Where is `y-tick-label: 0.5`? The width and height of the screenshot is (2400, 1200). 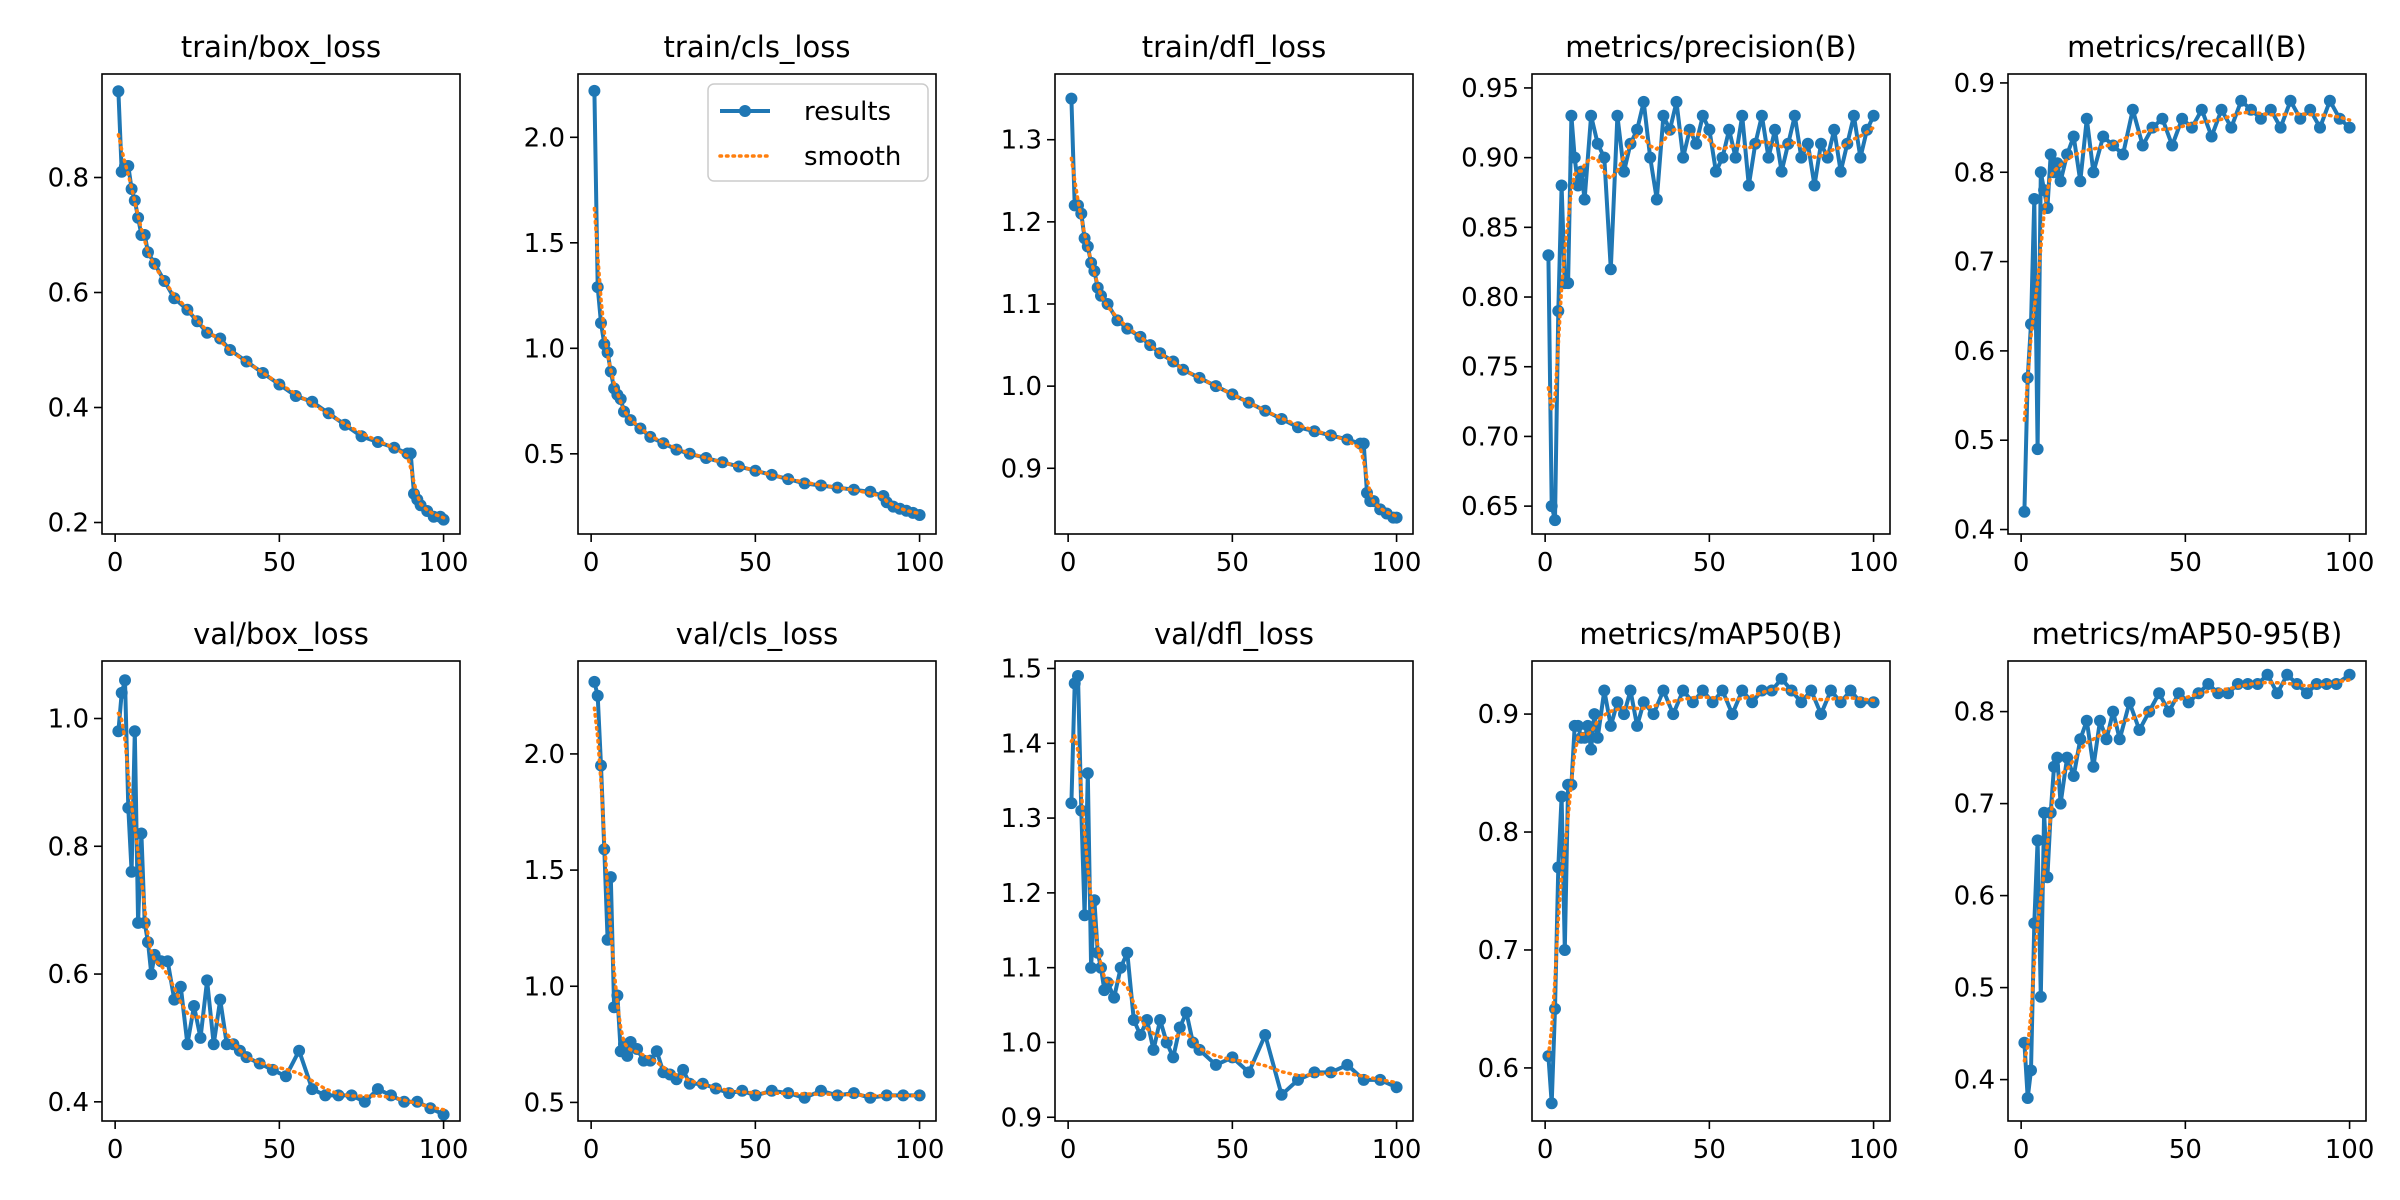
y-tick-label: 0.5 is located at coordinates (1974, 989).